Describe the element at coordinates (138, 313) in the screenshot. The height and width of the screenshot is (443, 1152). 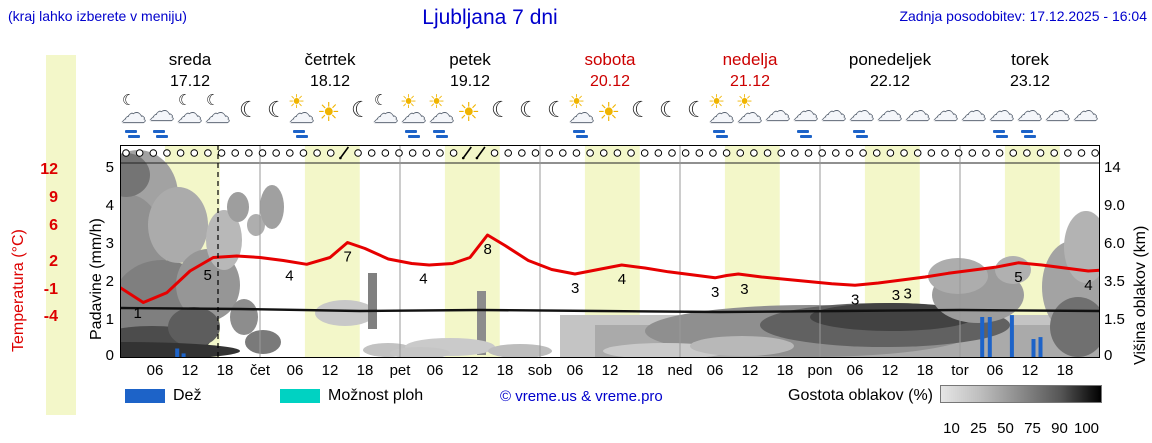
I see `temperature-value-label: 1` at that location.